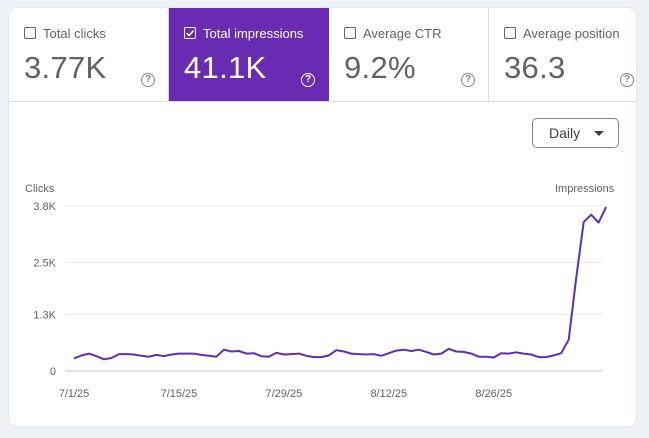 The width and height of the screenshot is (649, 438). I want to click on checkbox-checked-icon, so click(190, 33).